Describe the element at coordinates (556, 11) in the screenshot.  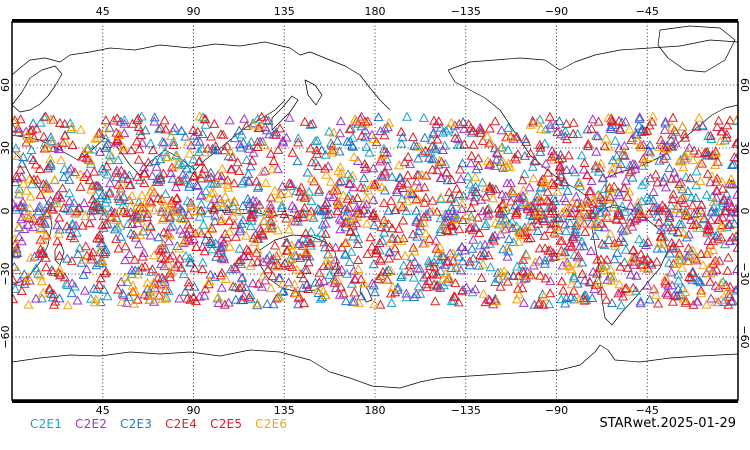
I see `top-lon-label: −90` at that location.